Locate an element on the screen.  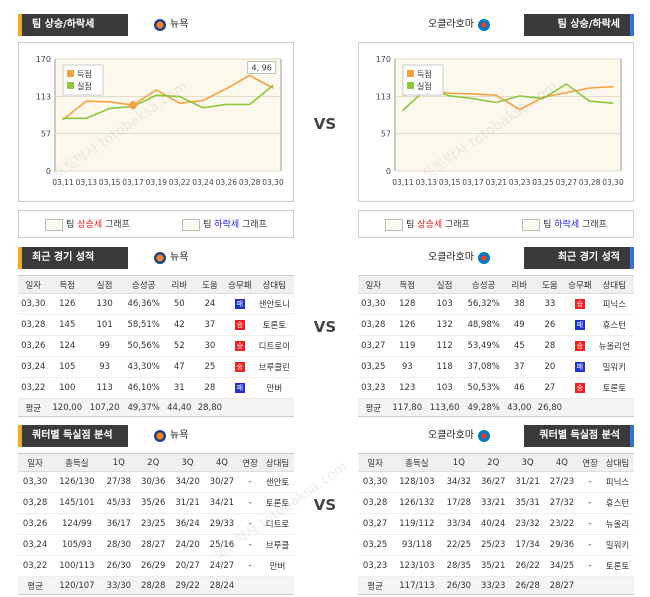
x-tick-label: 03,15 is located at coordinates (450, 182).